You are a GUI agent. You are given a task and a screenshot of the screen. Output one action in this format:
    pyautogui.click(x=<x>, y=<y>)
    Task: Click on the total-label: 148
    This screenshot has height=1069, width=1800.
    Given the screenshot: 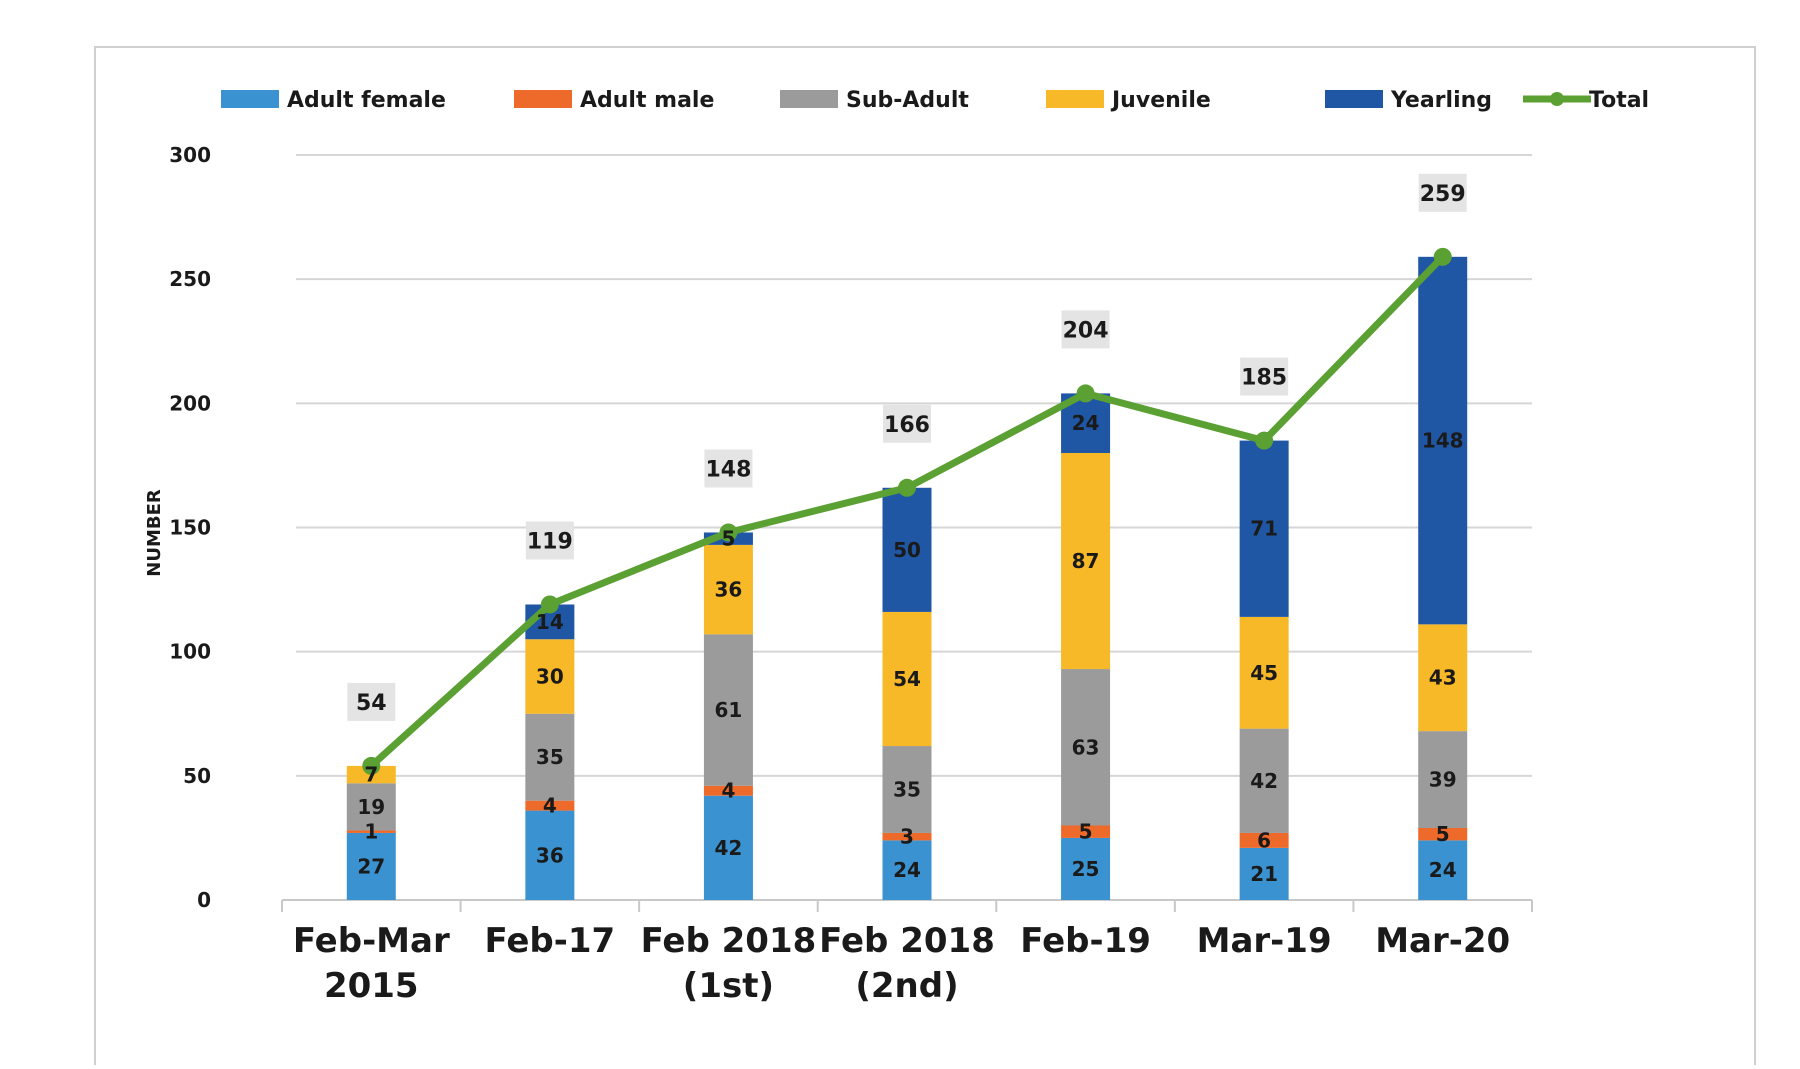 What is the action you would take?
    pyautogui.click(x=728, y=469)
    